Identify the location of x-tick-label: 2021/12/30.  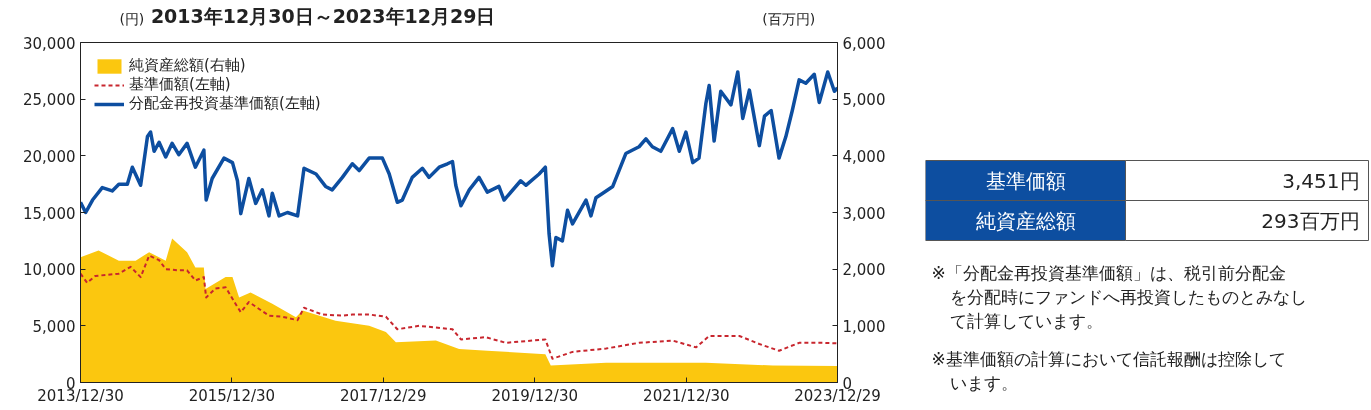
(686, 395).